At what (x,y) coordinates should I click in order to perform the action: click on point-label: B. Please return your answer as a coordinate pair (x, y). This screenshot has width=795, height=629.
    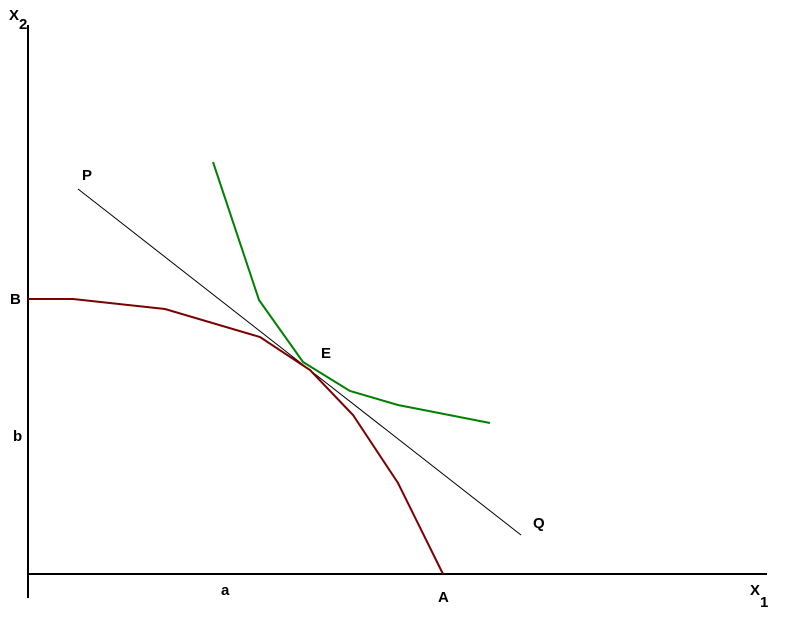
    Looking at the image, I should click on (15, 299).